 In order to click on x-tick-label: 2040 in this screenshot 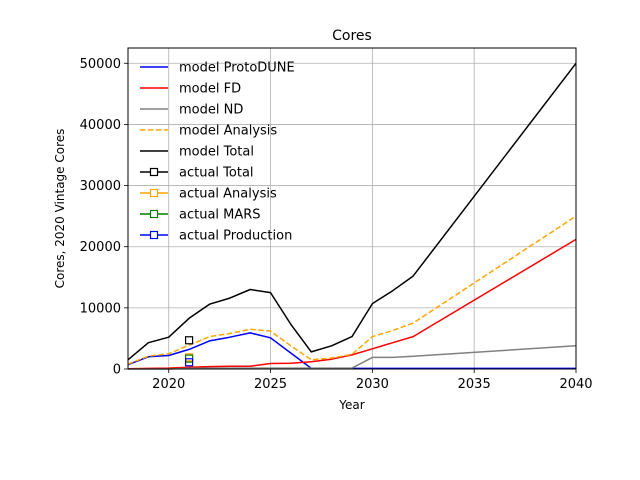, I will do `click(575, 384)`.